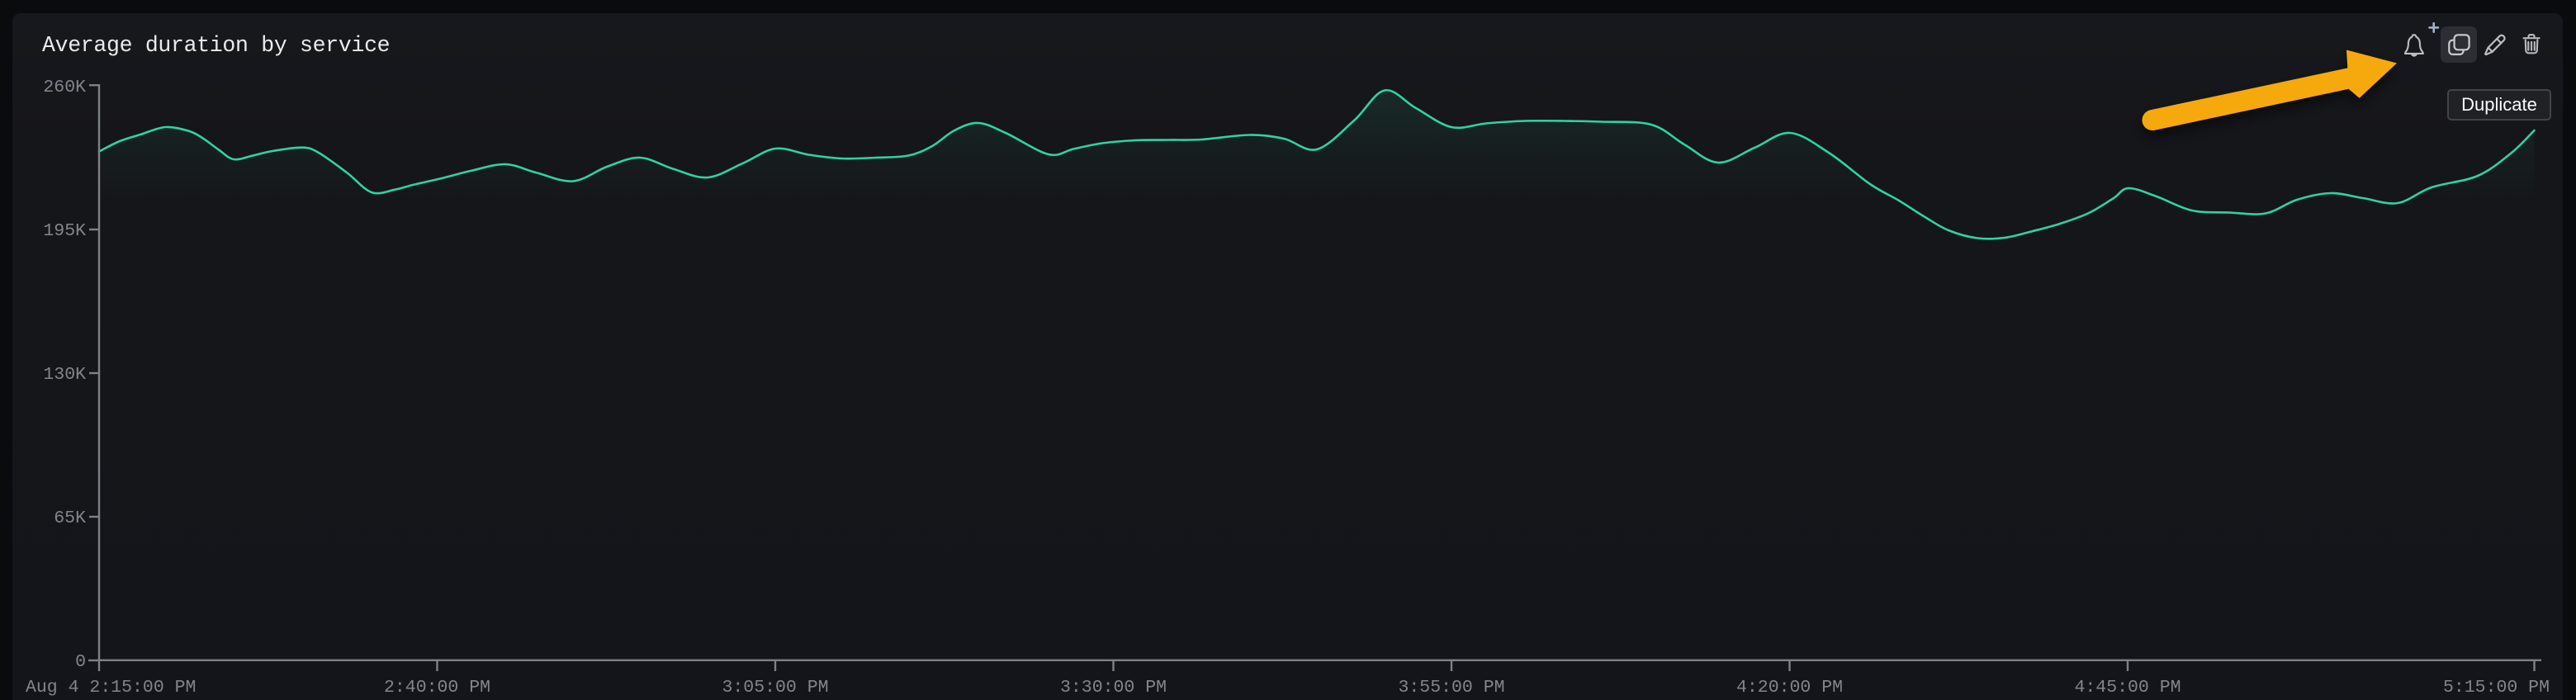 Image resolution: width=2576 pixels, height=700 pixels. I want to click on svg-text: 3:05:00 PM, so click(775, 688).